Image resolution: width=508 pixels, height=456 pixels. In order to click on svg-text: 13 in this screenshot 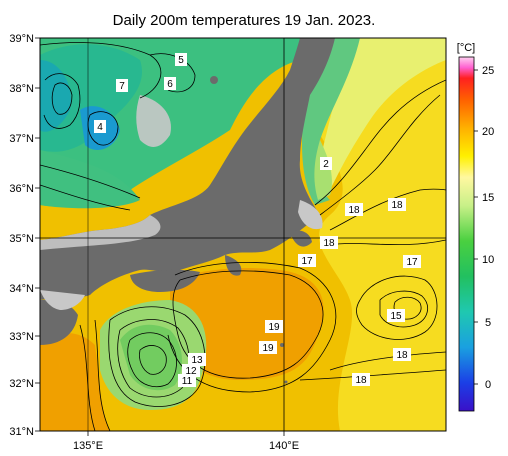, I will do `click(197, 360)`.